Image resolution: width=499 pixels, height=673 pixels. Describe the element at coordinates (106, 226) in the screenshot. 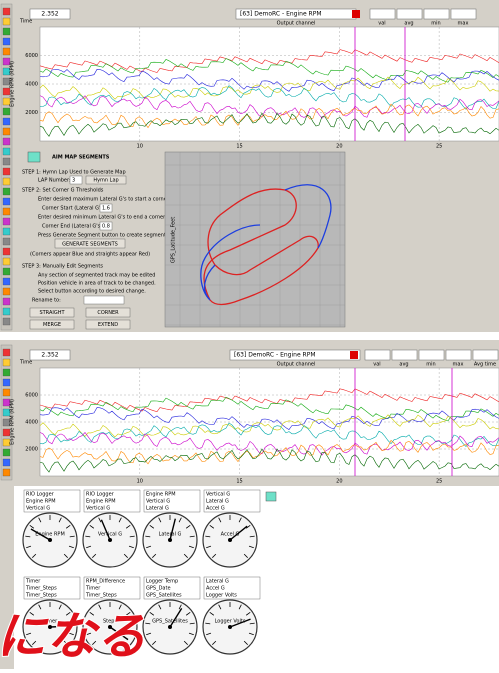

I see `end-input` at that location.